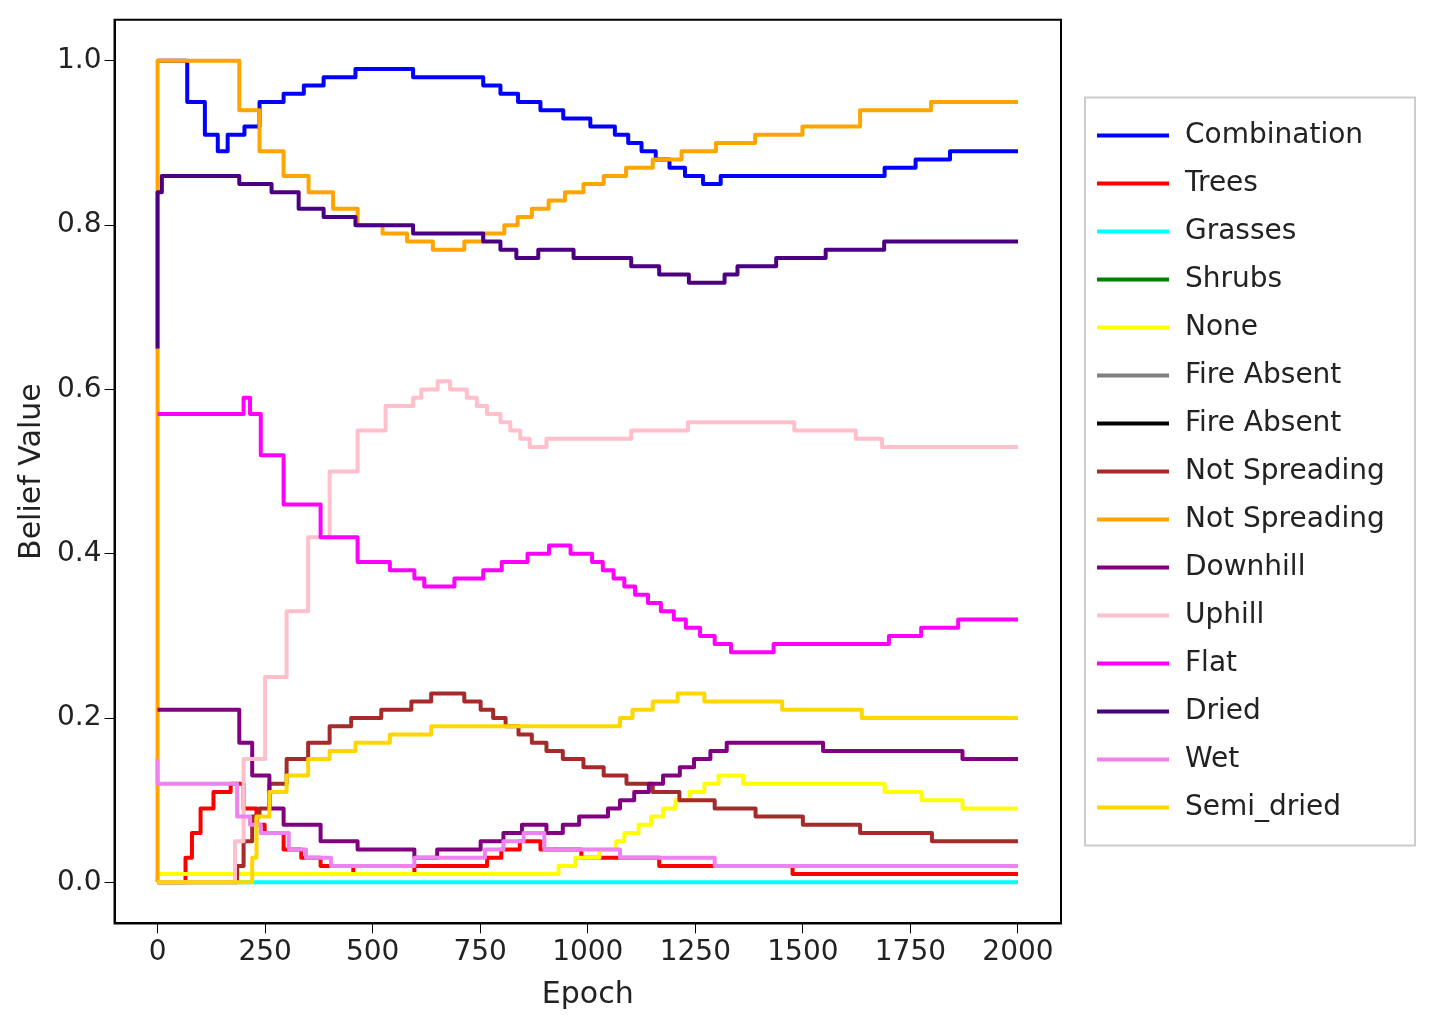 The height and width of the screenshot is (1023, 1431). What do you see at coordinates (1234, 277) in the screenshot?
I see `legend-label: Shrubs` at bounding box center [1234, 277].